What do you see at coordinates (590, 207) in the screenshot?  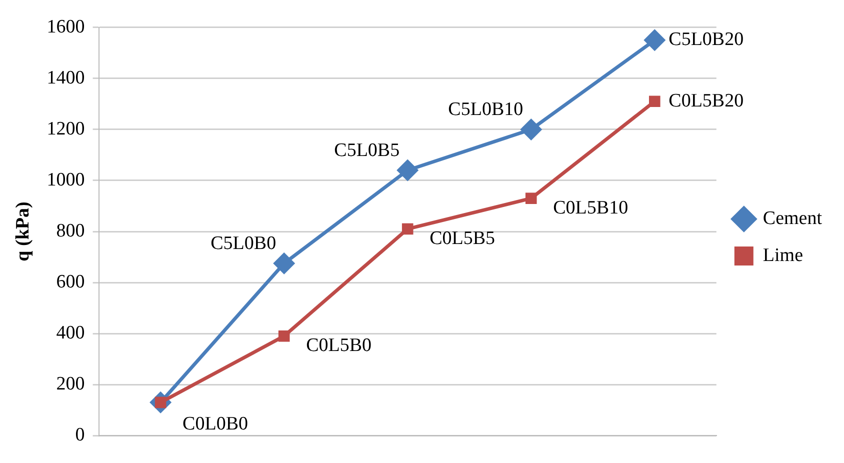 I see `data-label: C0L5B10` at bounding box center [590, 207].